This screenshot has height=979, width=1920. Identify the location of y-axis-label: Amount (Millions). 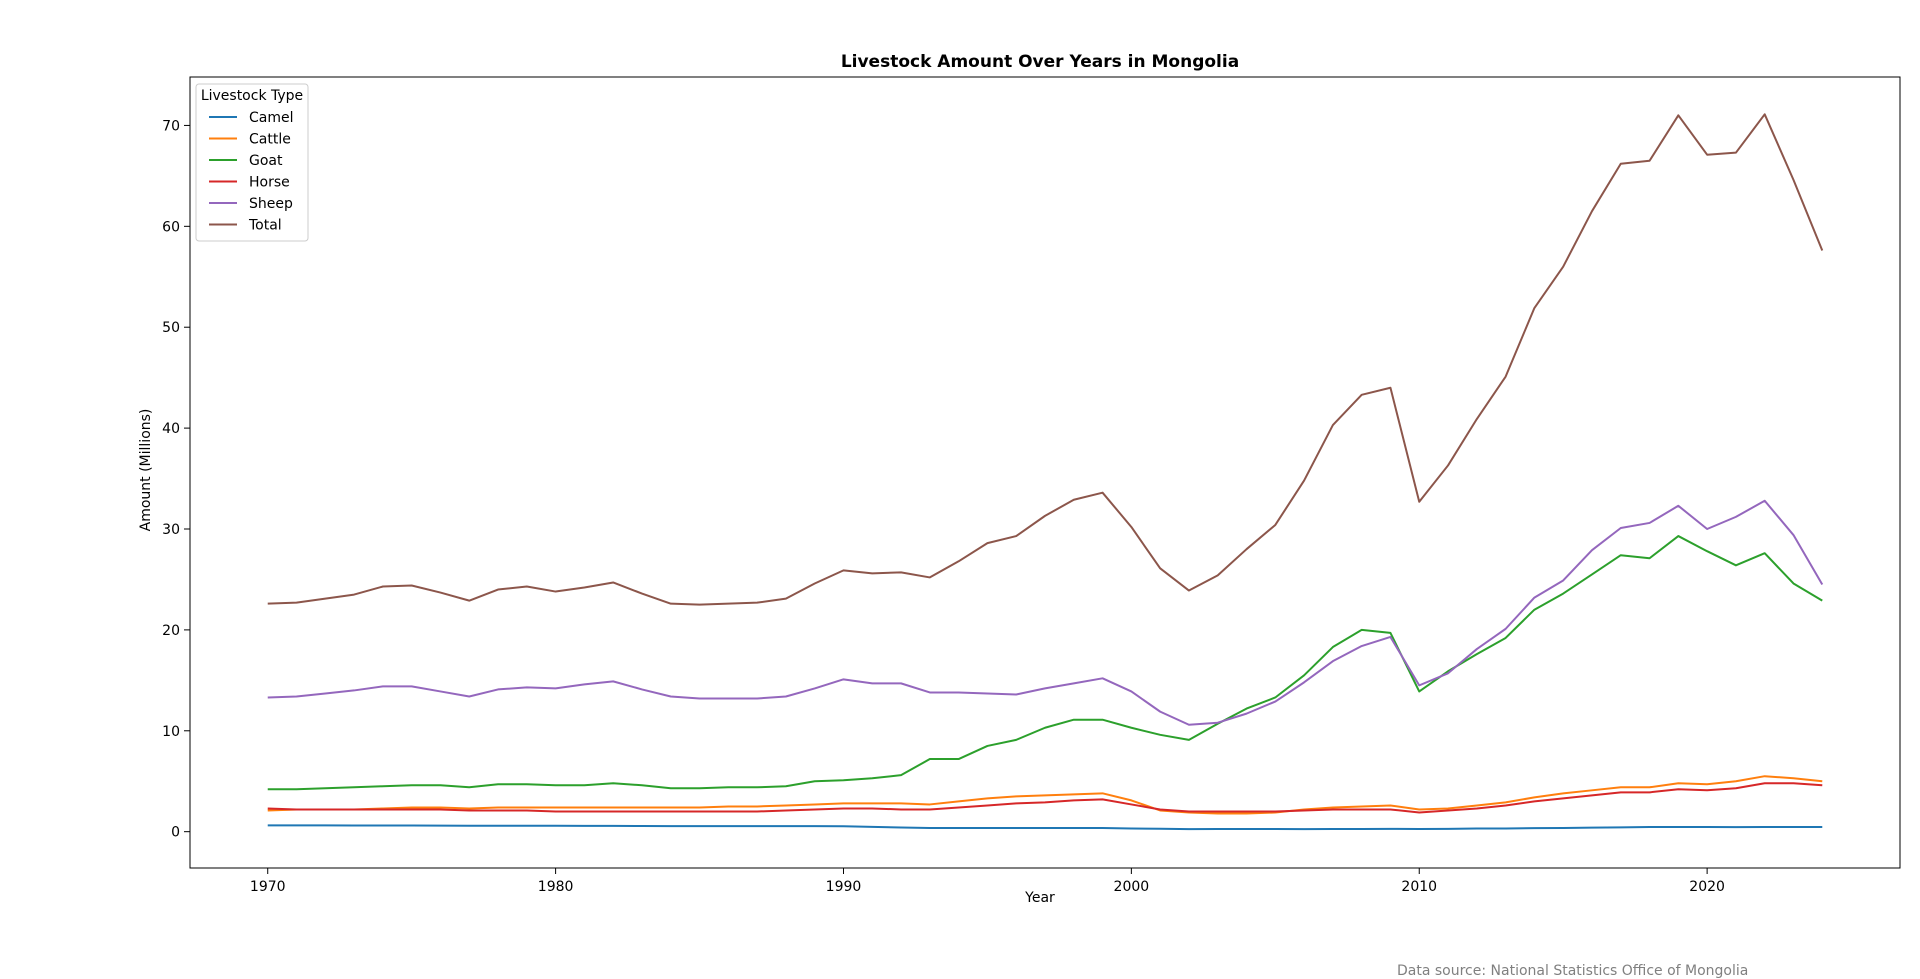
(146, 470).